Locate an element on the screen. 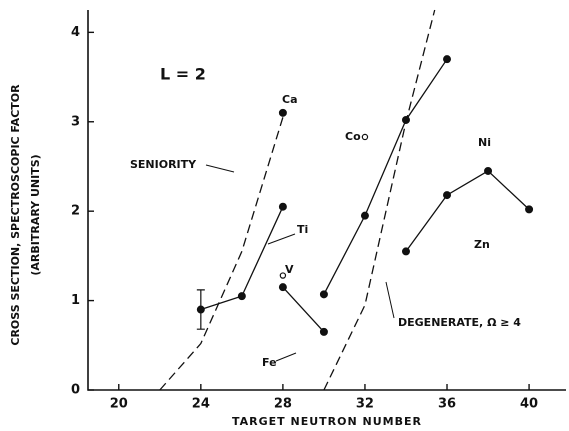 This screenshot has height=431, width=569. series-label: Ti is located at coordinates (302, 229).